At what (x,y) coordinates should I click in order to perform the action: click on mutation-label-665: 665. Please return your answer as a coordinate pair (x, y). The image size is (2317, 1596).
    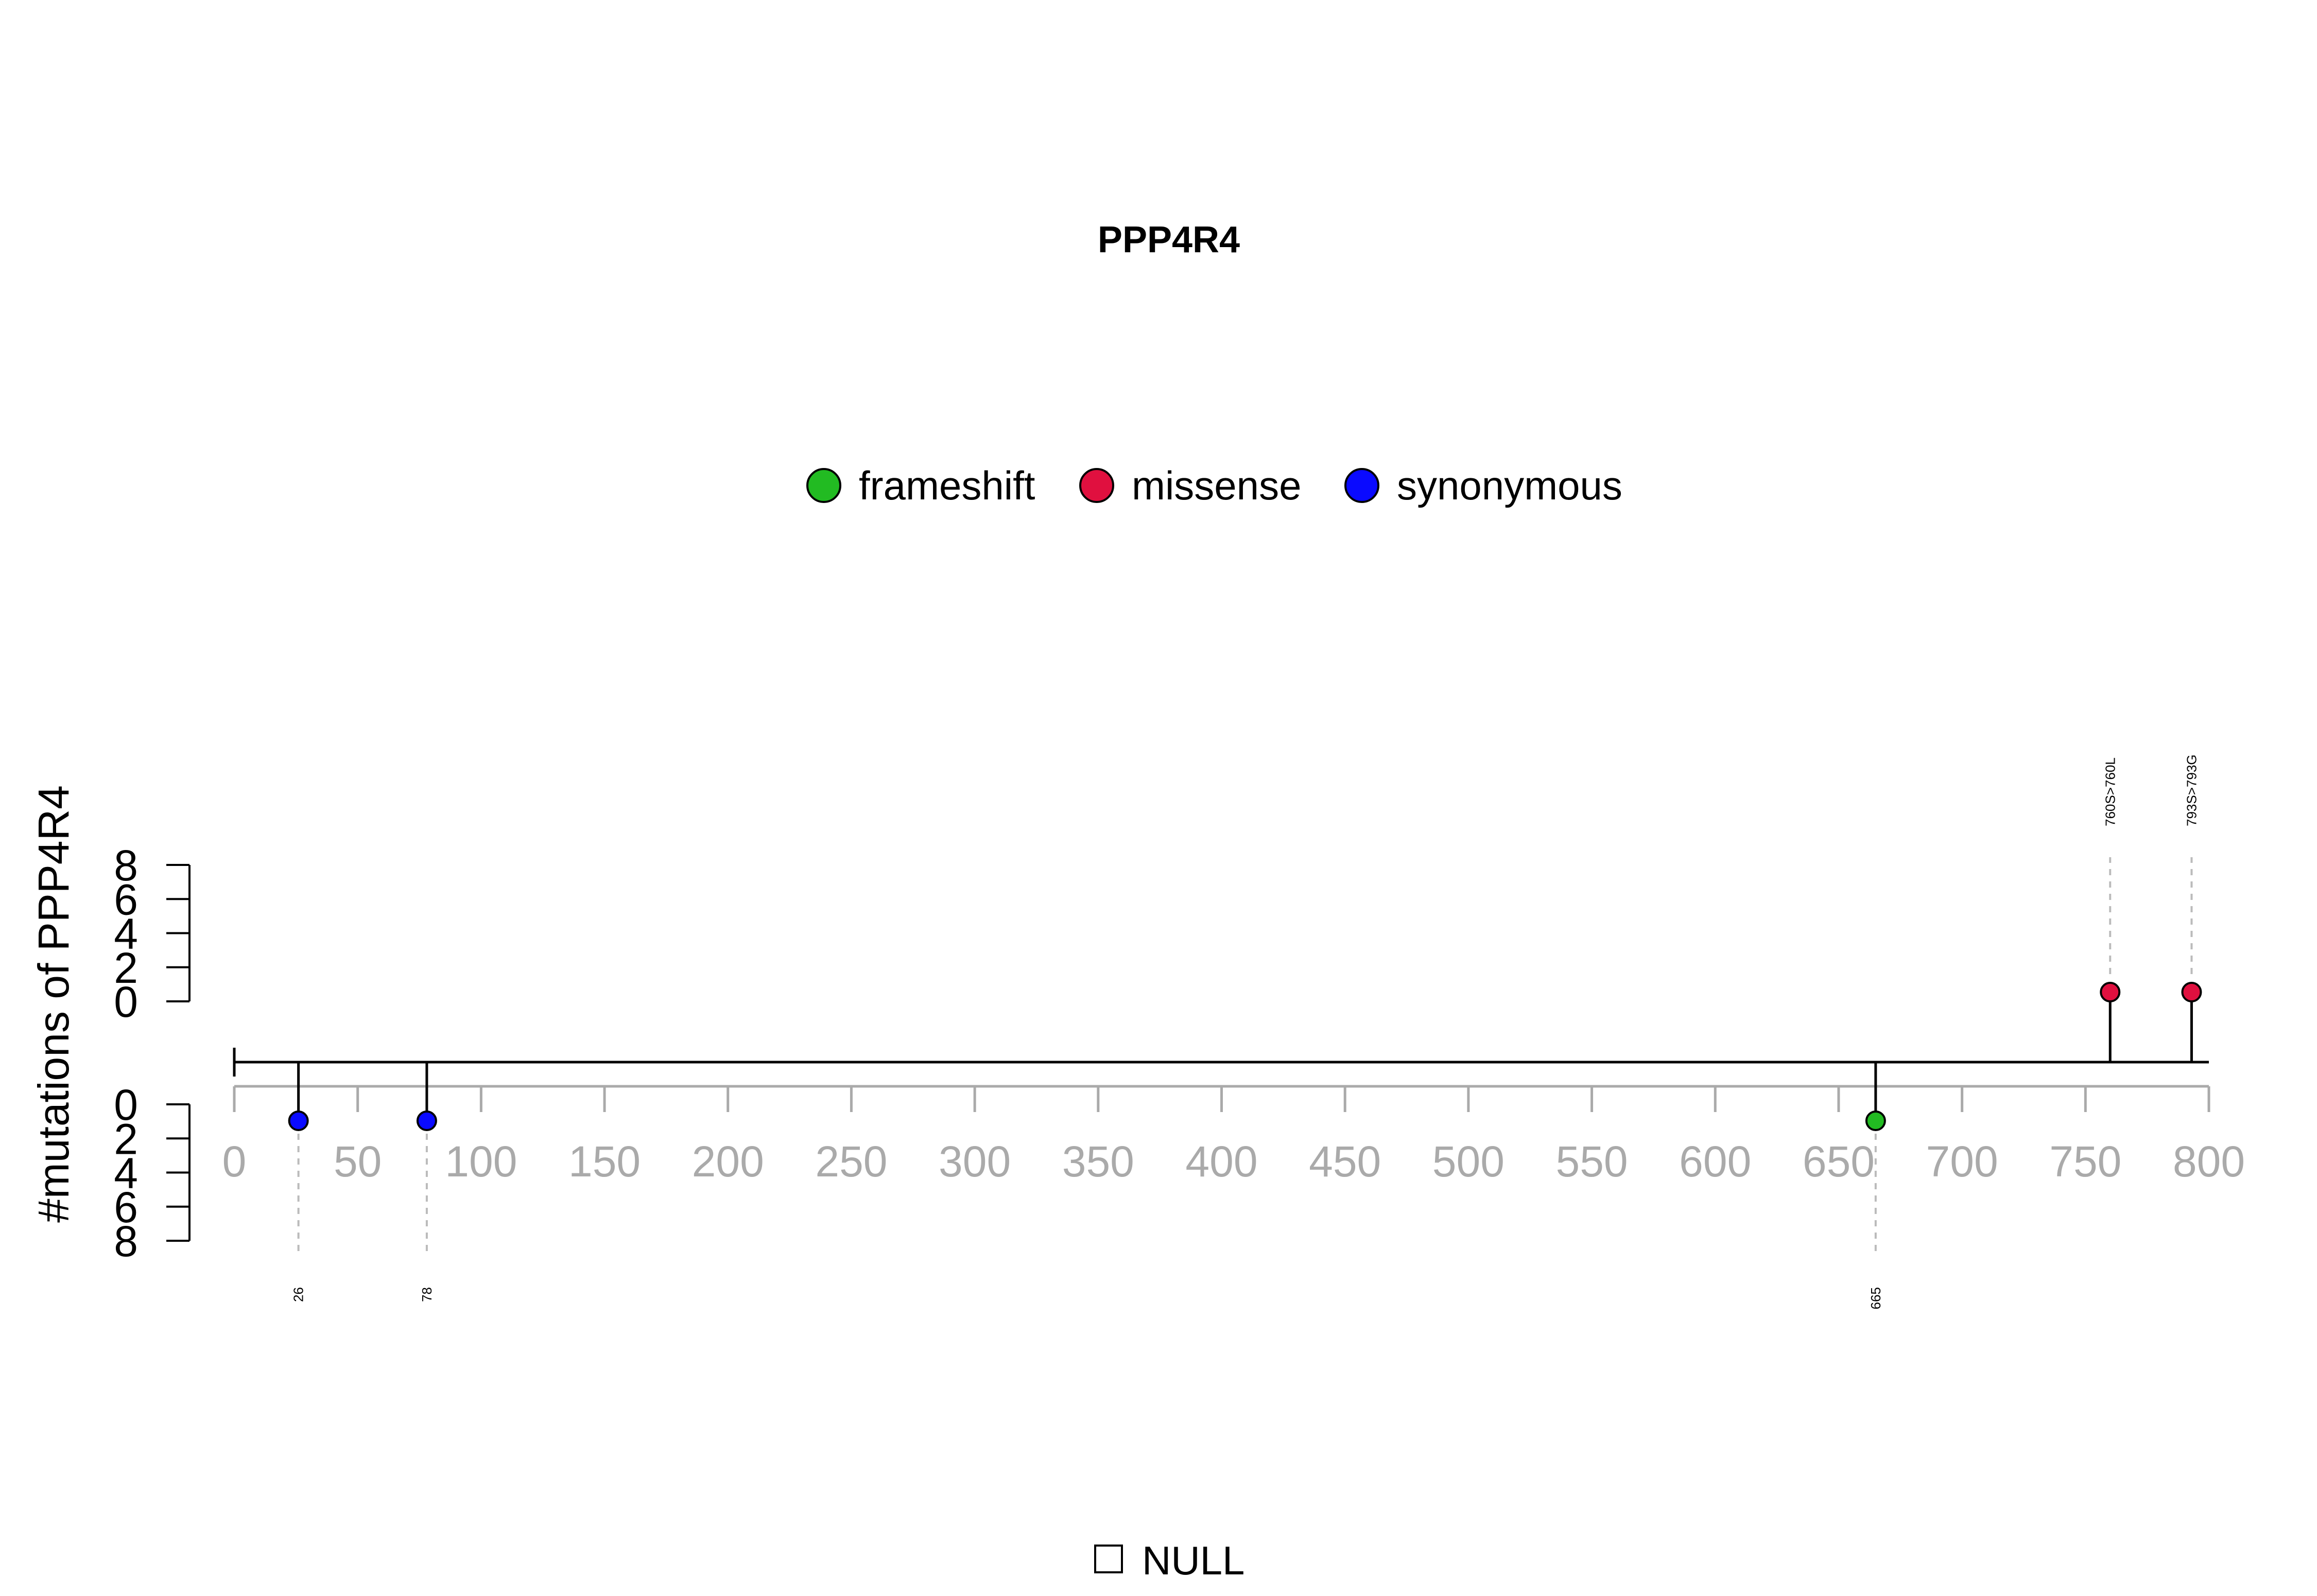
    Looking at the image, I should click on (1875, 1298).